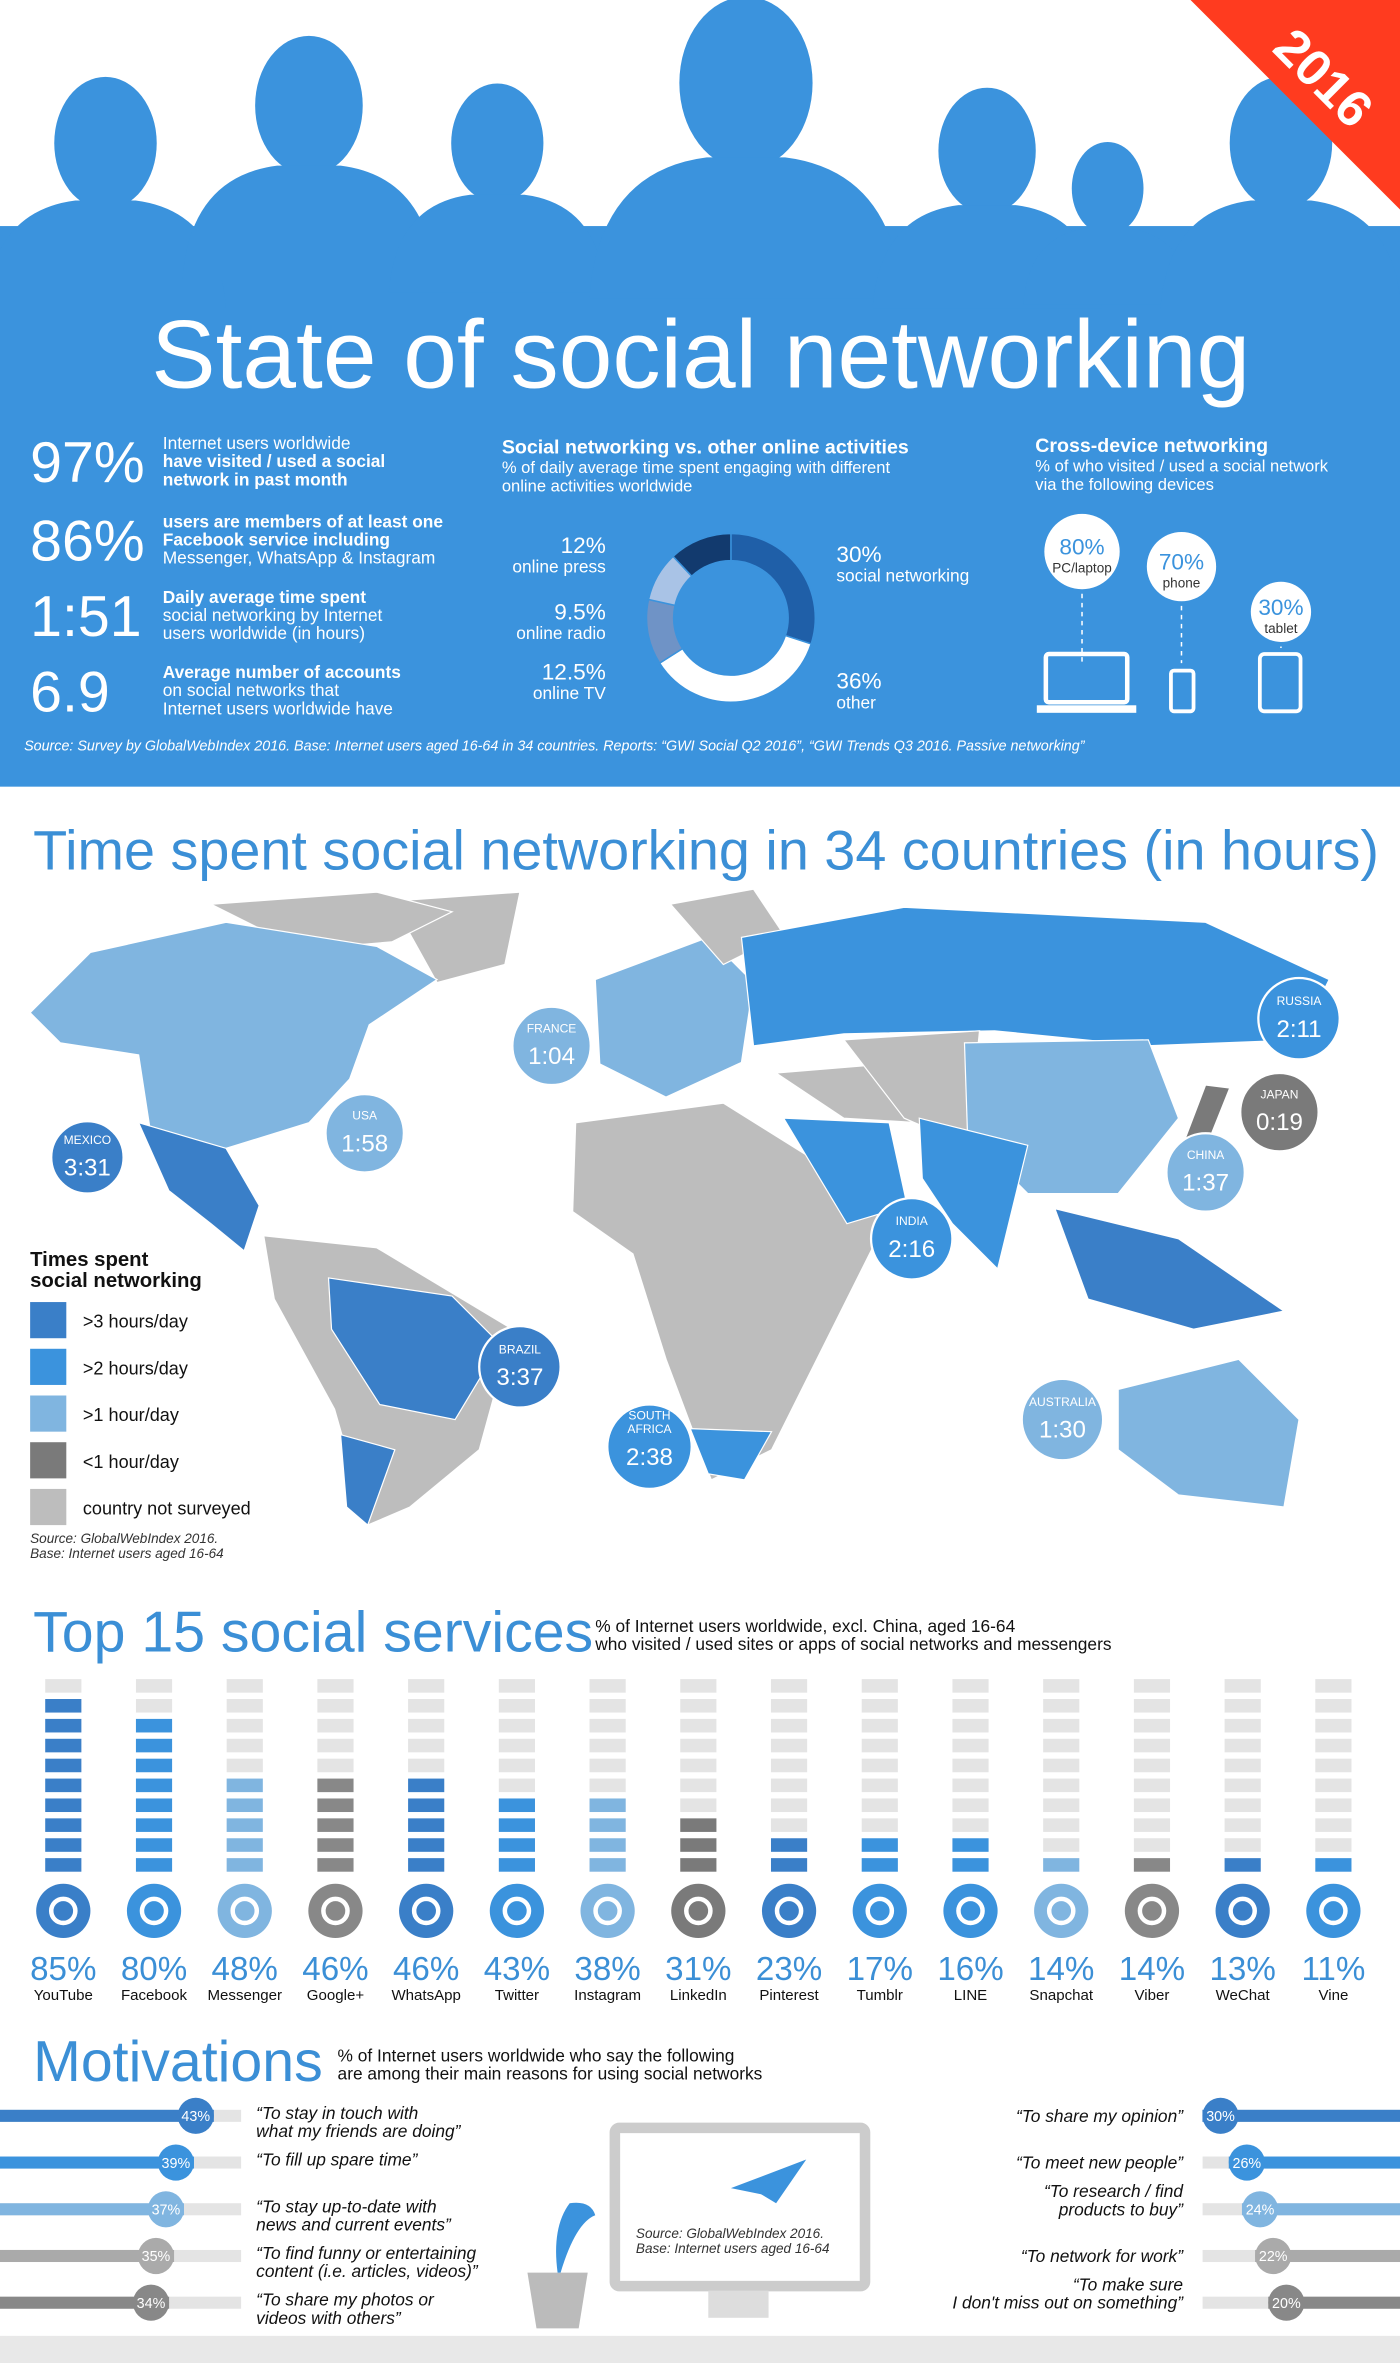 The image size is (1400, 2363). What do you see at coordinates (1082, 568) in the screenshot?
I see `device-name: PC/laptop` at bounding box center [1082, 568].